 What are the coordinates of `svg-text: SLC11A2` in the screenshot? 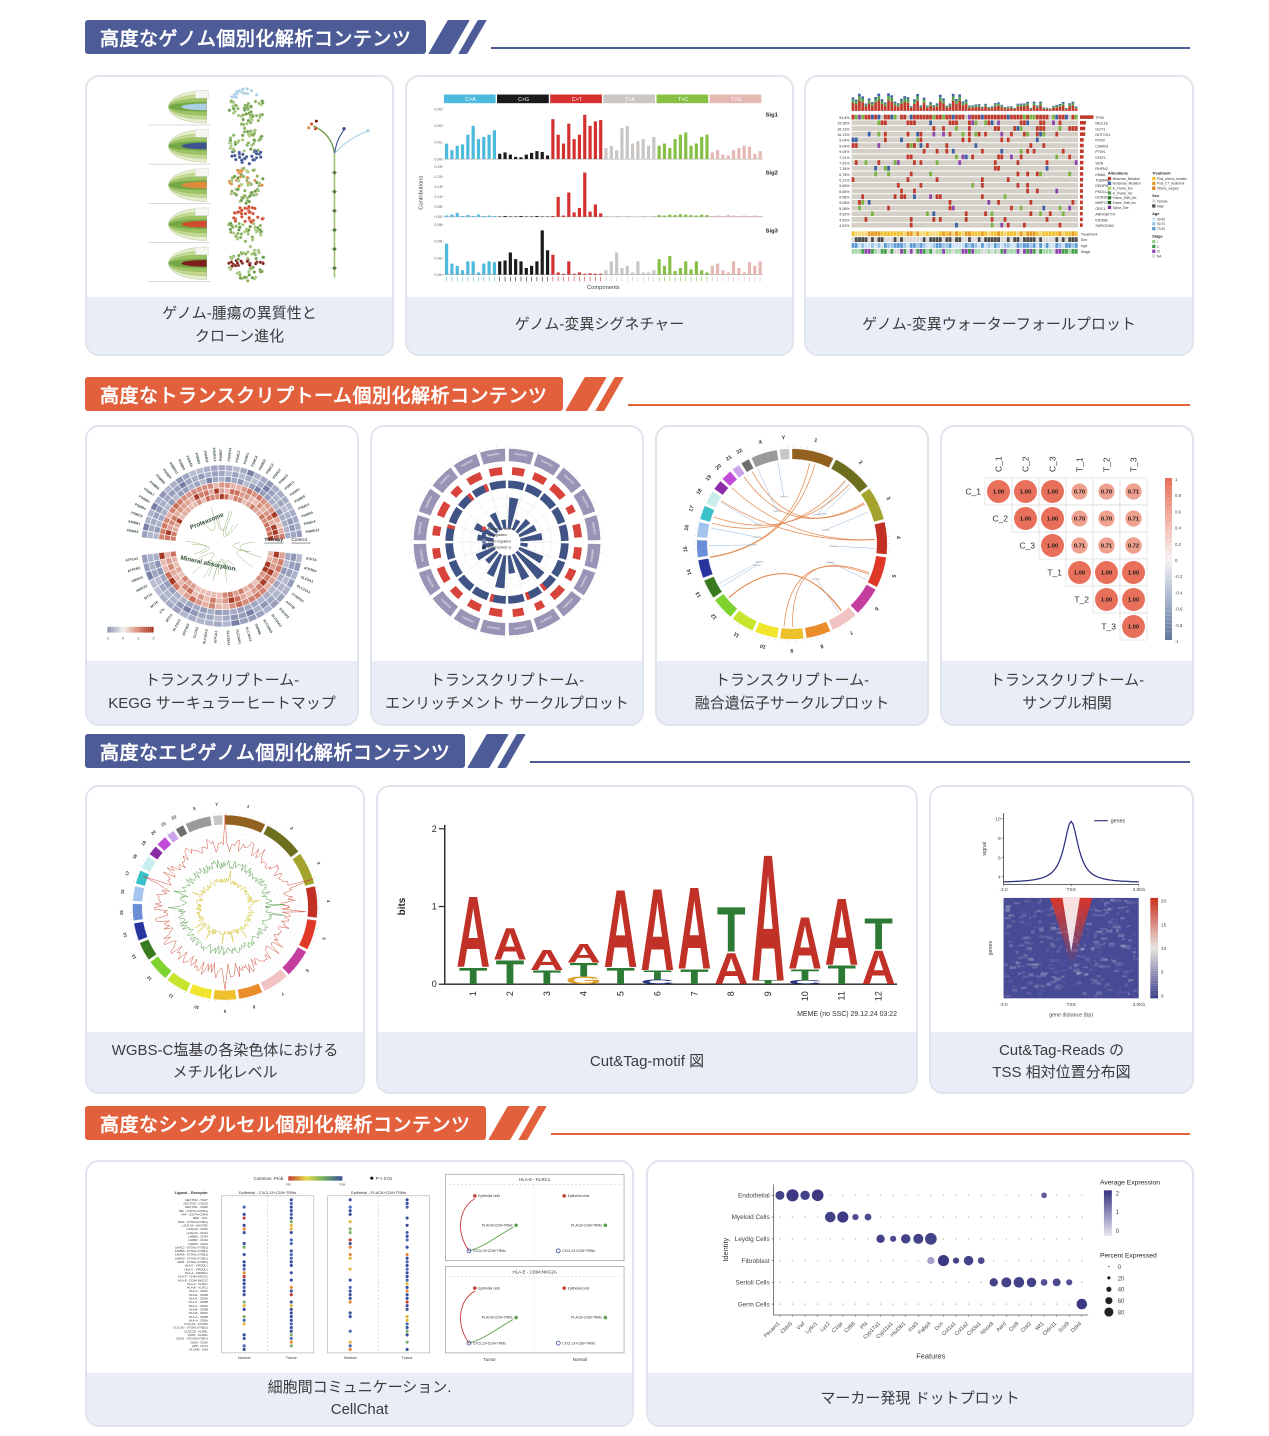 It's located at (303, 589).